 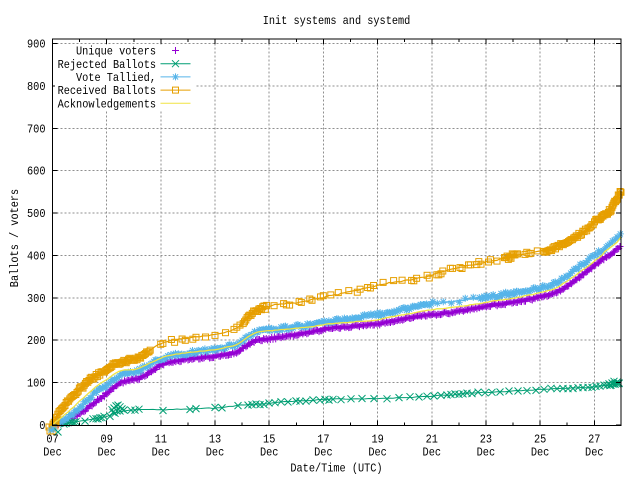 What do you see at coordinates (107, 104) in the screenshot?
I see `svg-text: Acknowledgements` at bounding box center [107, 104].